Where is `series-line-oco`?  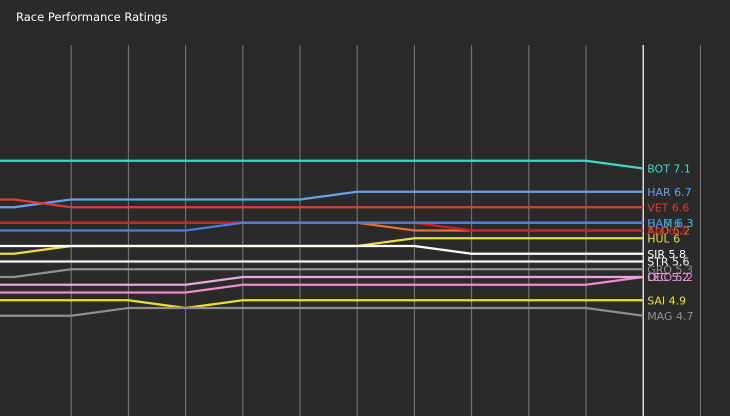 series-line-oco is located at coordinates (322, 284).